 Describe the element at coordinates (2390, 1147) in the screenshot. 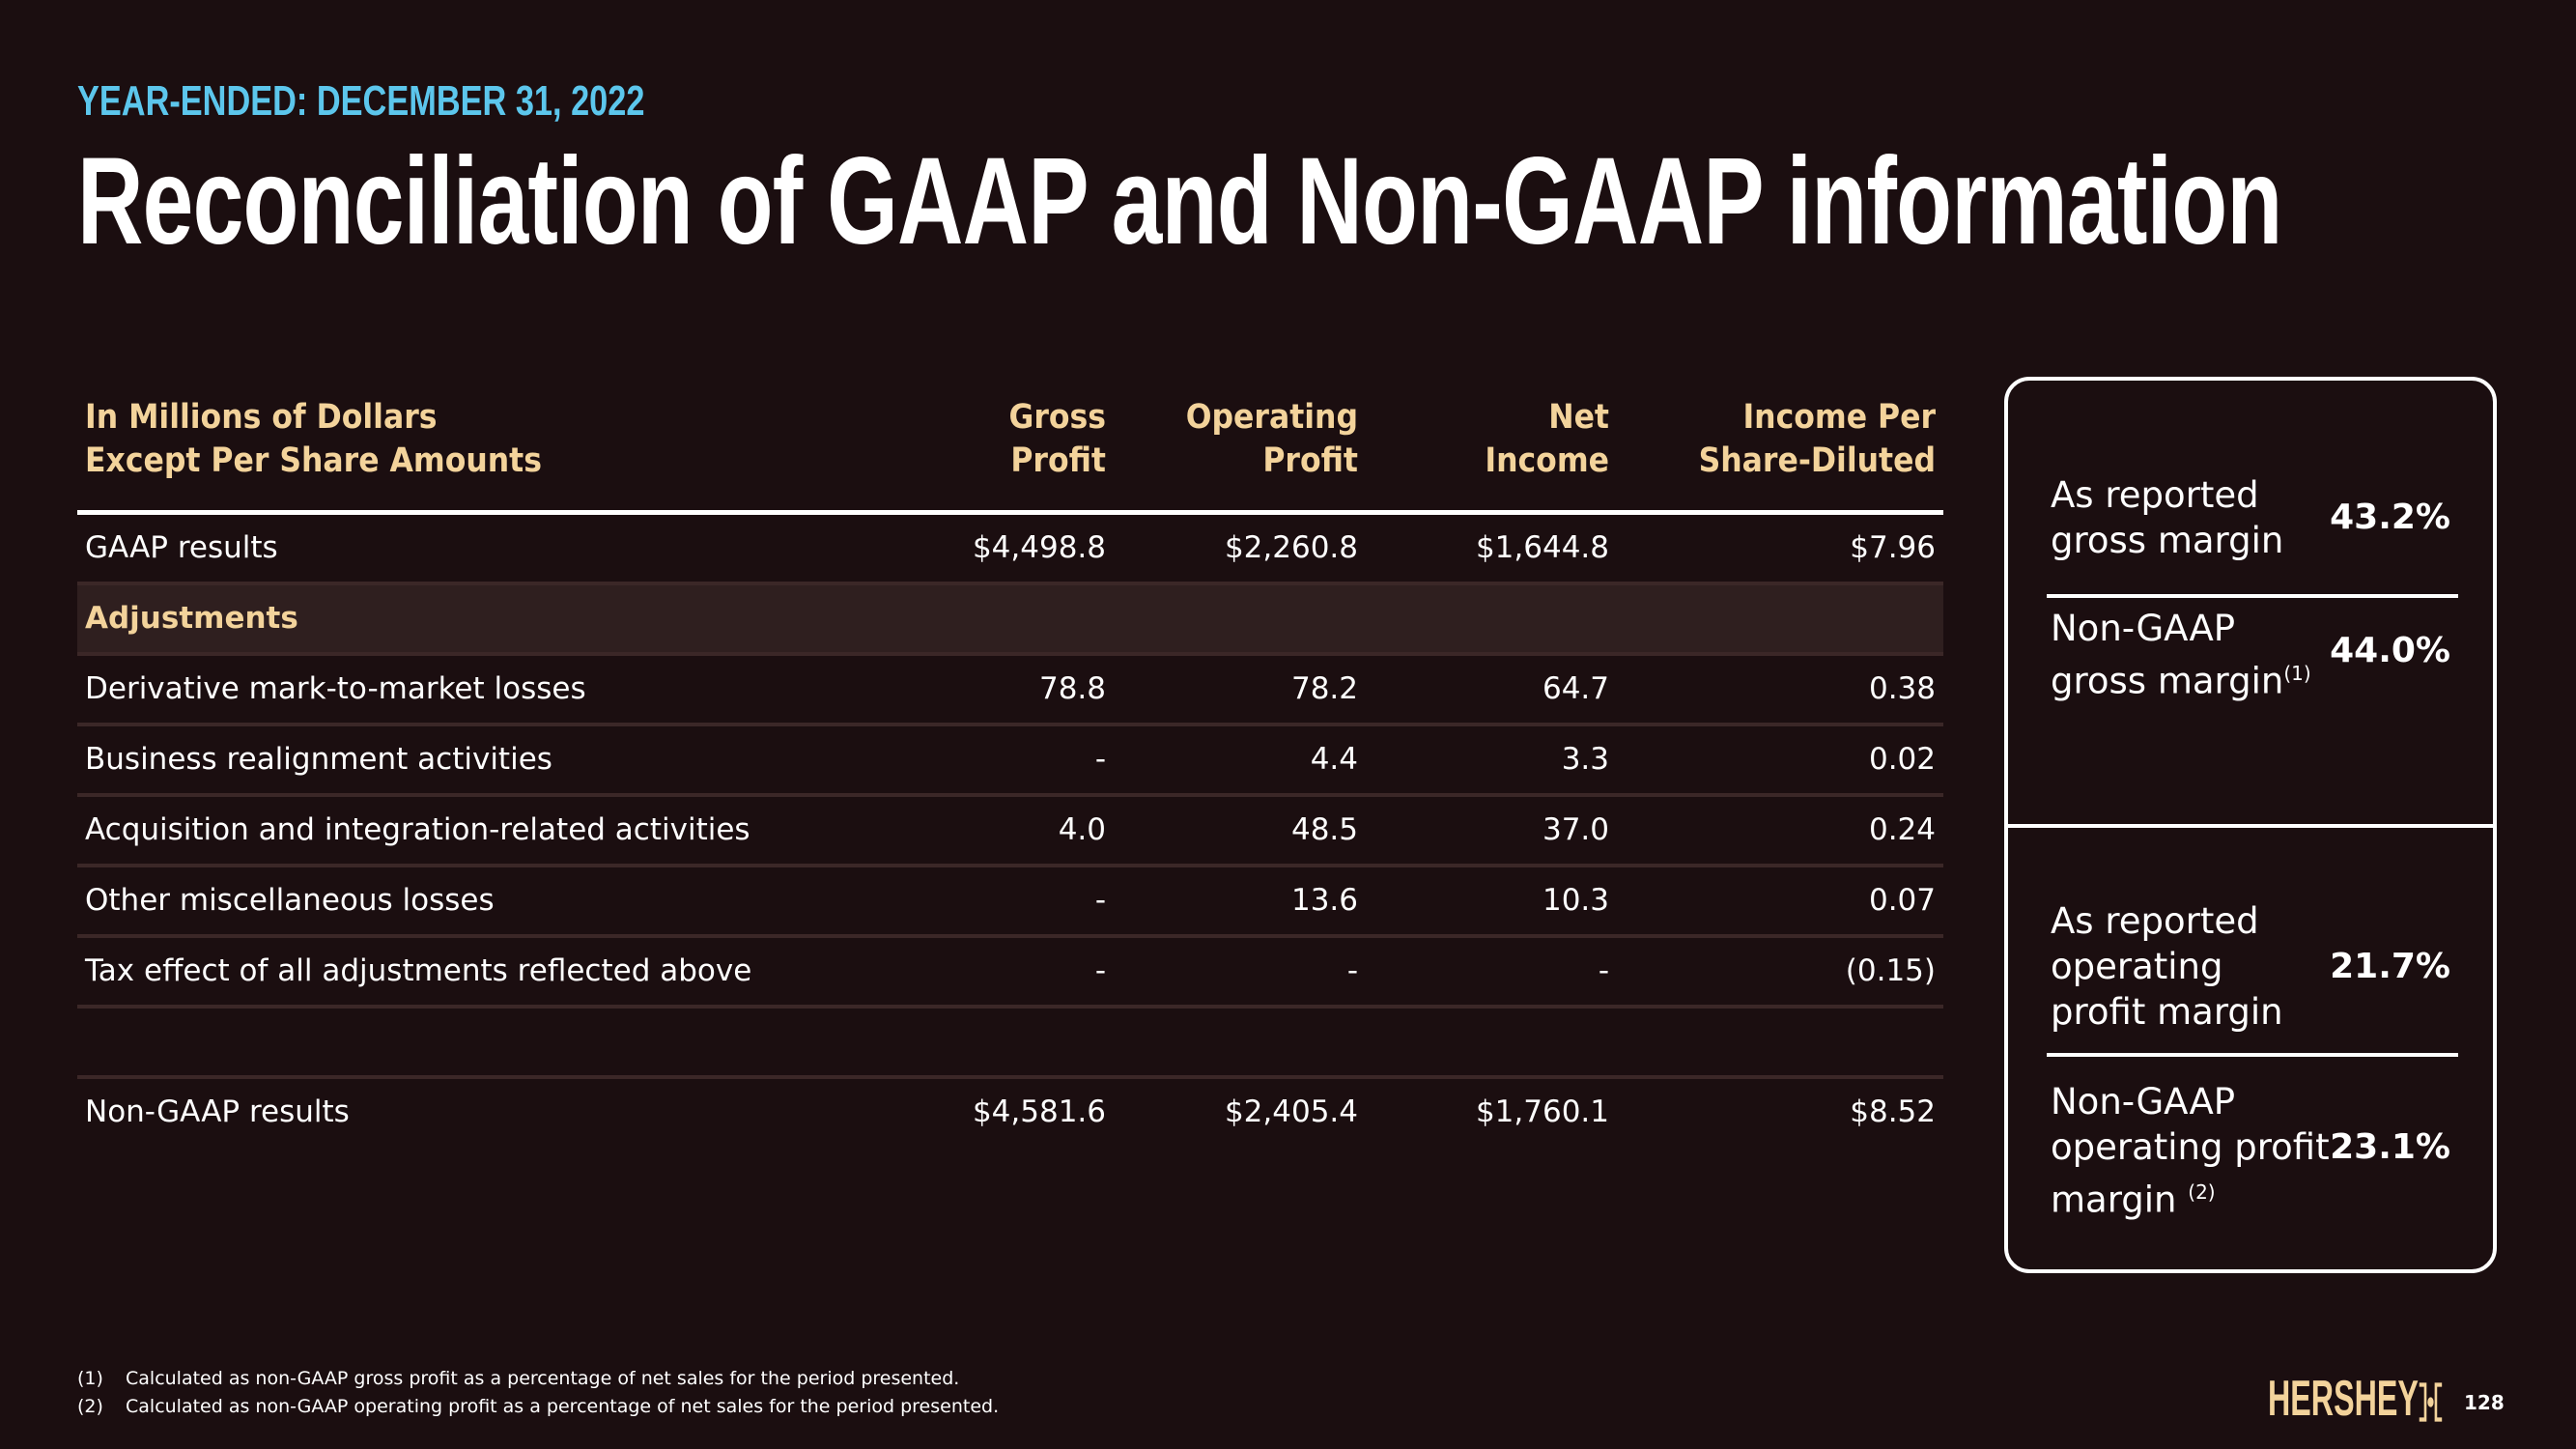

I see `metric-value: 23.1%` at that location.